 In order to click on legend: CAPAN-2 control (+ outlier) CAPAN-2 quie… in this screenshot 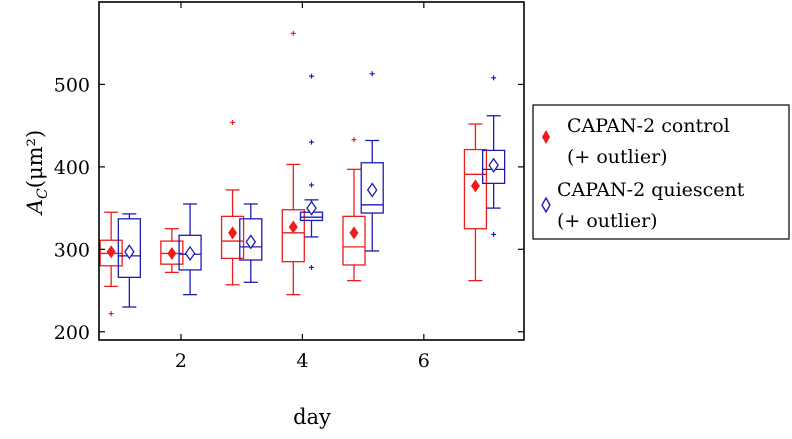, I will do `click(661, 172)`.